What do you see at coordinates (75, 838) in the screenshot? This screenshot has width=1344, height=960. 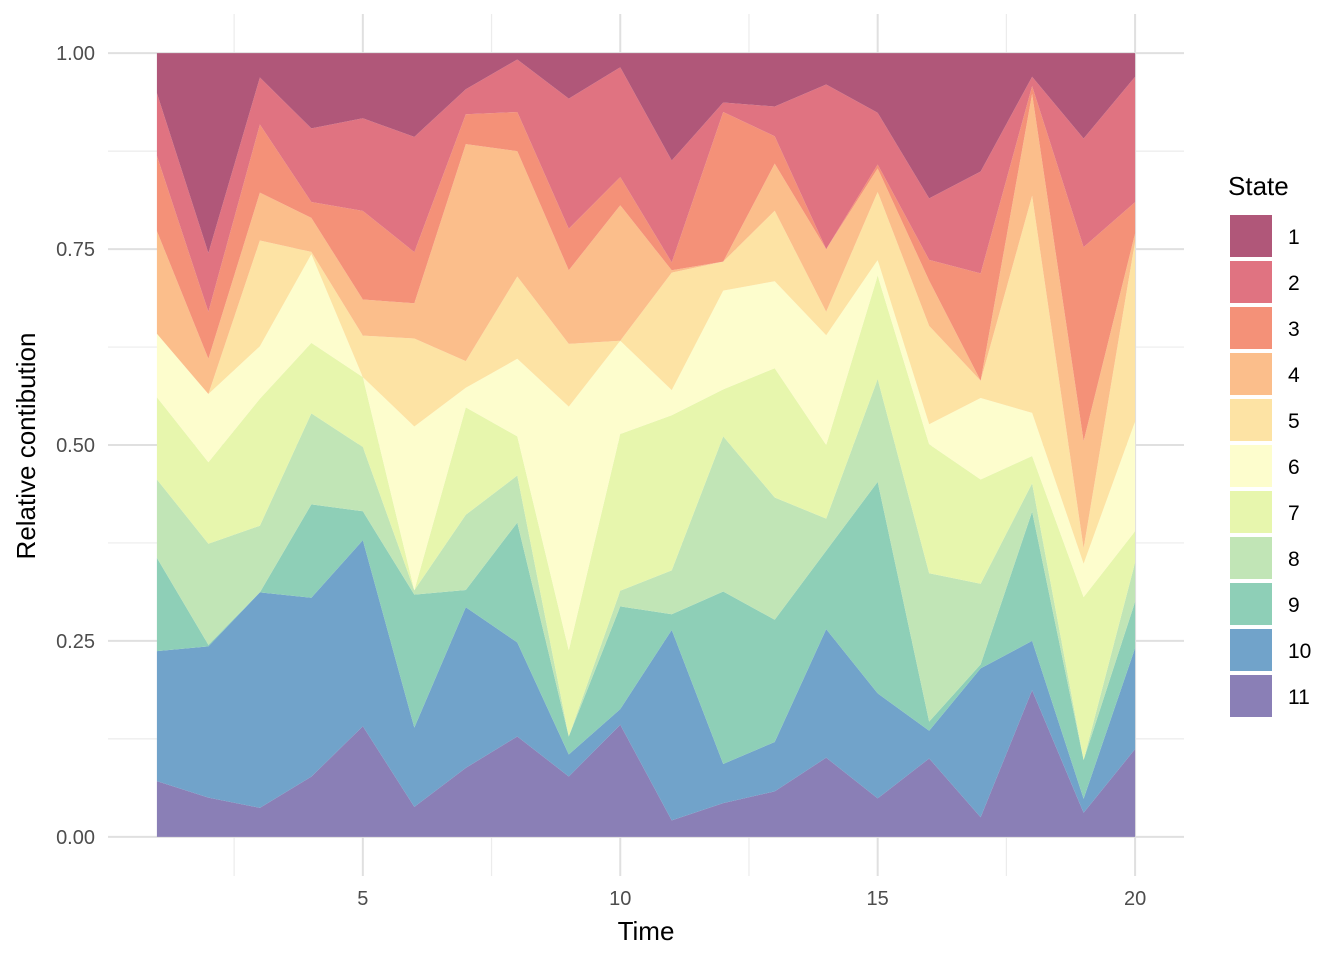 I see `y-tick-label: 0.00` at bounding box center [75, 838].